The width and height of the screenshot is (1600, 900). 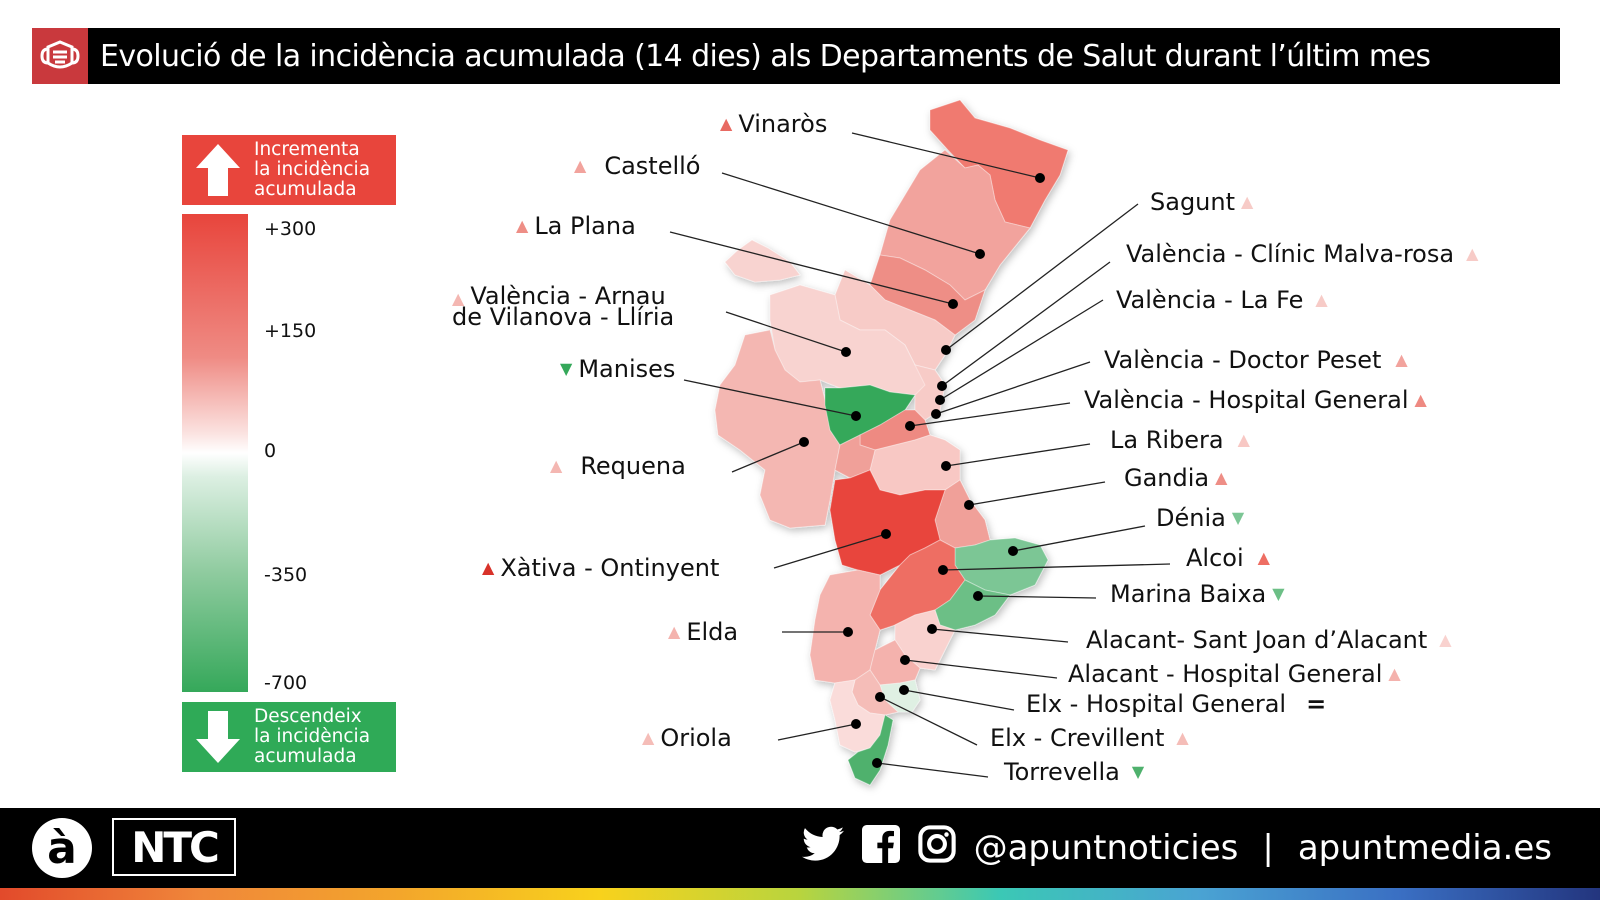 What do you see at coordinates (822, 848) in the screenshot?
I see `twitter-icon` at bounding box center [822, 848].